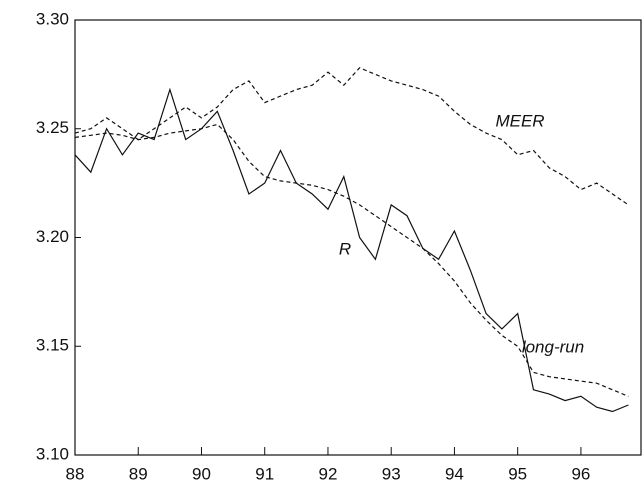  Describe the element at coordinates (553, 346) in the screenshot. I see `series-label: long-run` at that location.